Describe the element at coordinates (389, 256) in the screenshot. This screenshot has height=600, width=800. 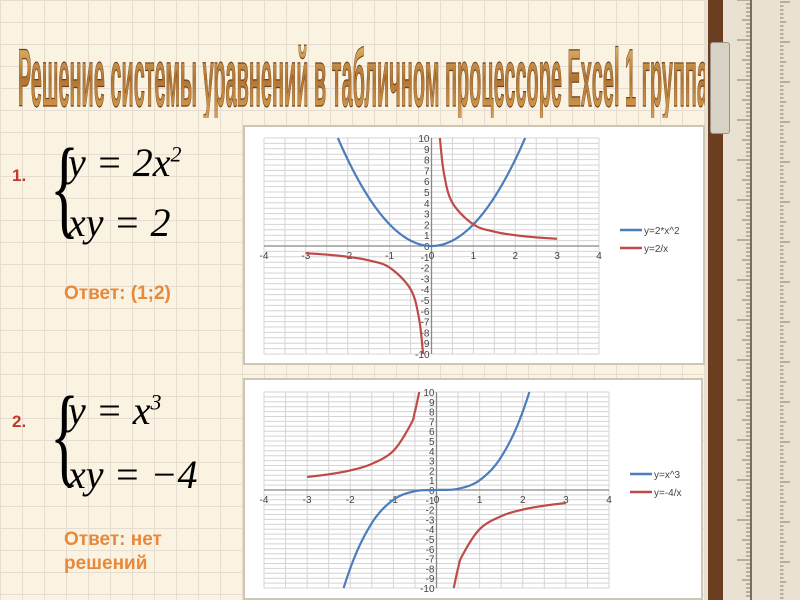
I see `x-tick-label: -1` at that location.